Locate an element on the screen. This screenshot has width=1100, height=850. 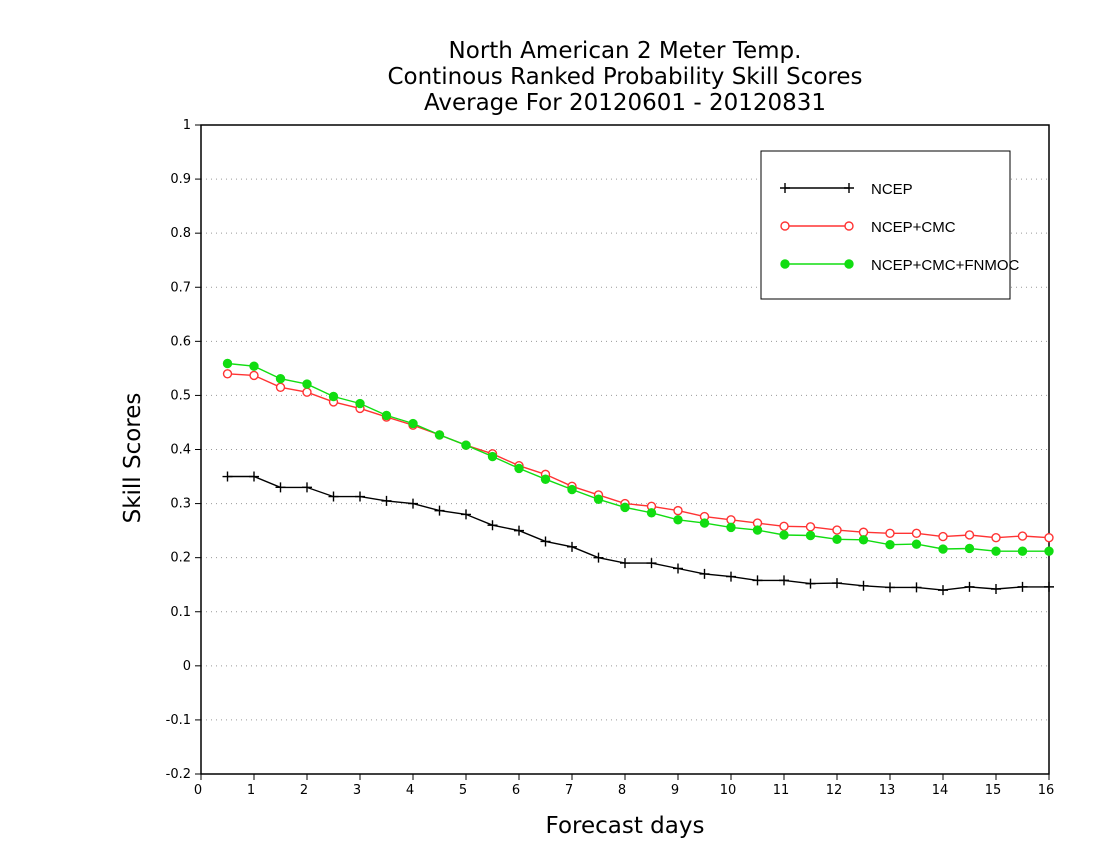
x-tick-label: 12 is located at coordinates (834, 790).